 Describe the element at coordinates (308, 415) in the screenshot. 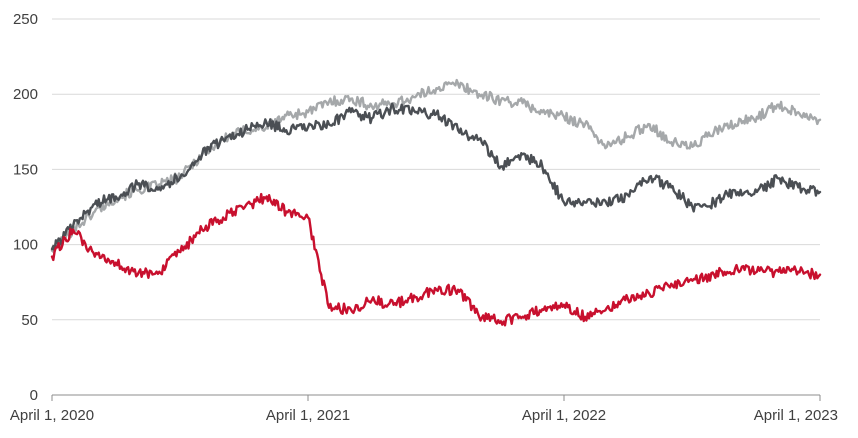

I see `x-tick-label: April 1, 2021` at that location.